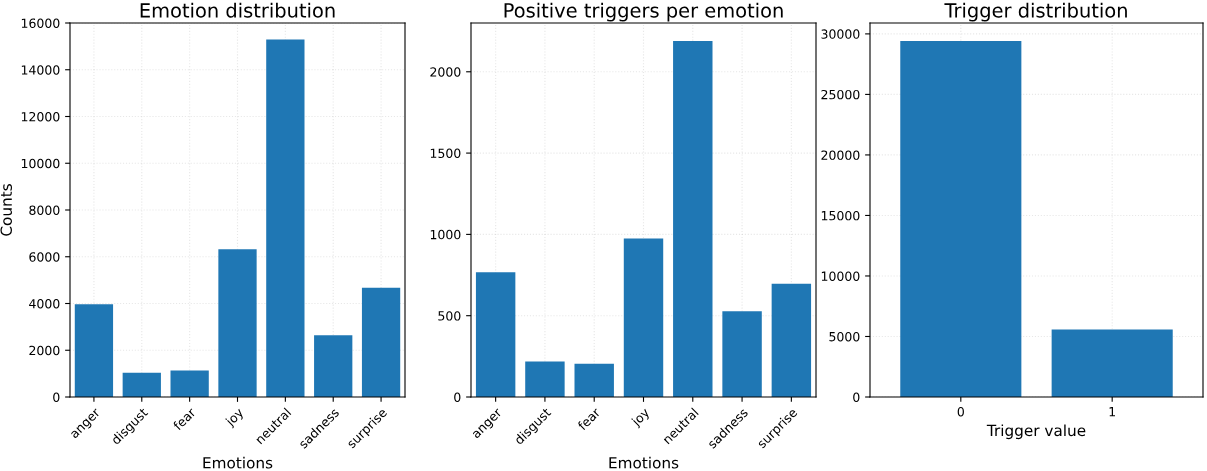 Image resolution: width=1207 pixels, height=471 pixels. Describe the element at coordinates (844, 336) in the screenshot. I see `y-tick-label: 5000` at that location.